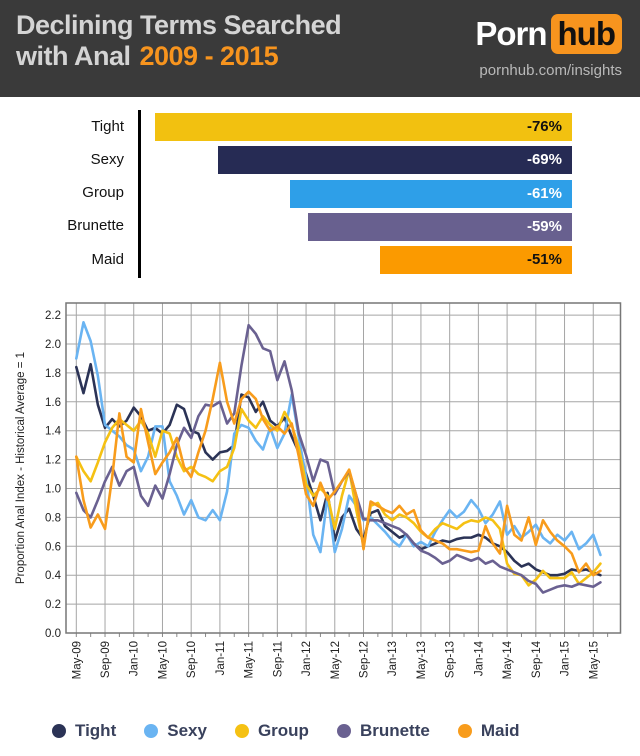 This screenshot has width=640, height=756. I want to click on y-tick-label: 1.2, so click(53, 461).